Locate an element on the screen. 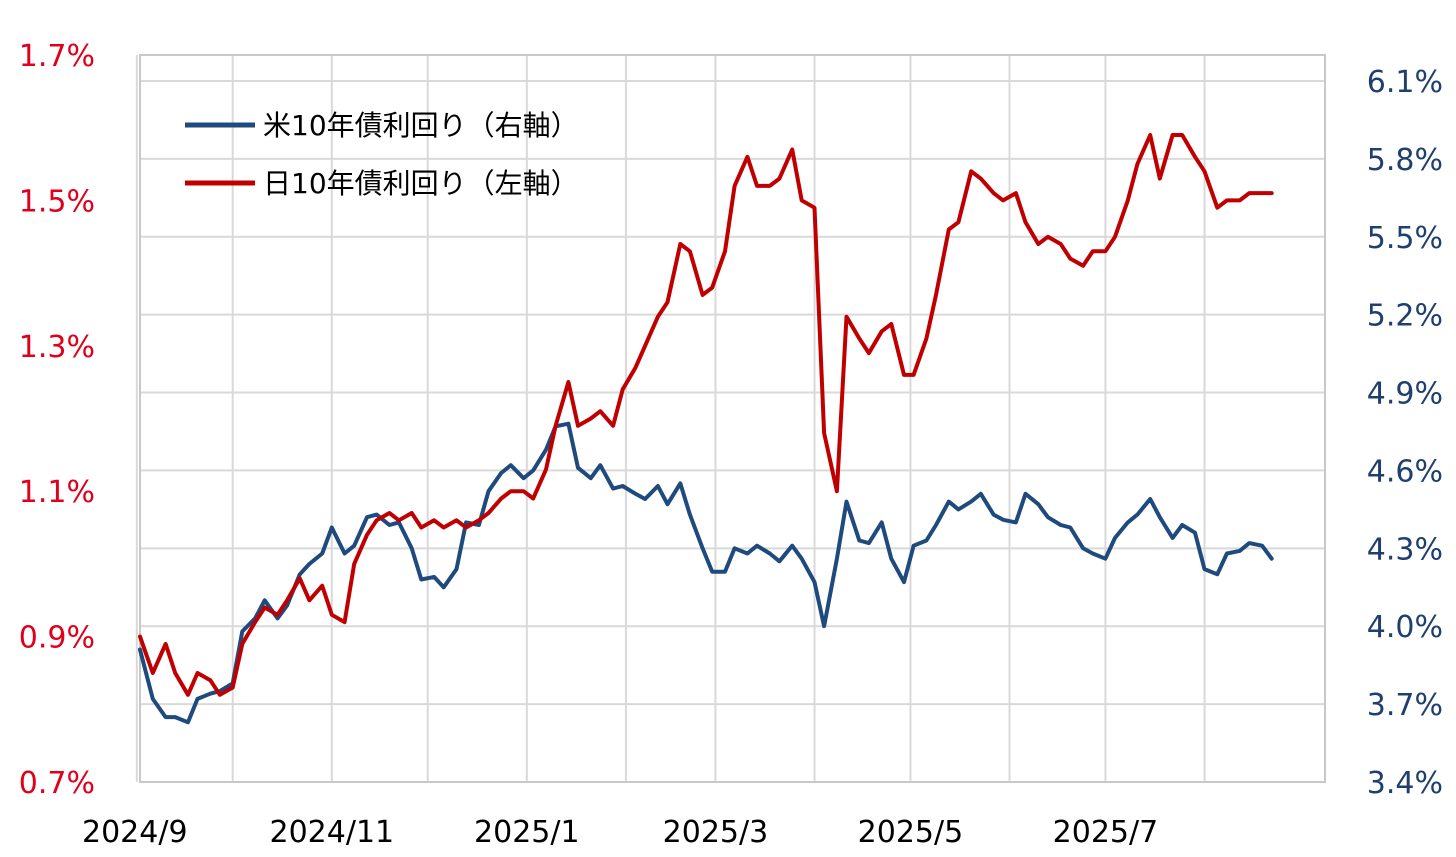  right-tick-label: 5.5% is located at coordinates (1405, 238).